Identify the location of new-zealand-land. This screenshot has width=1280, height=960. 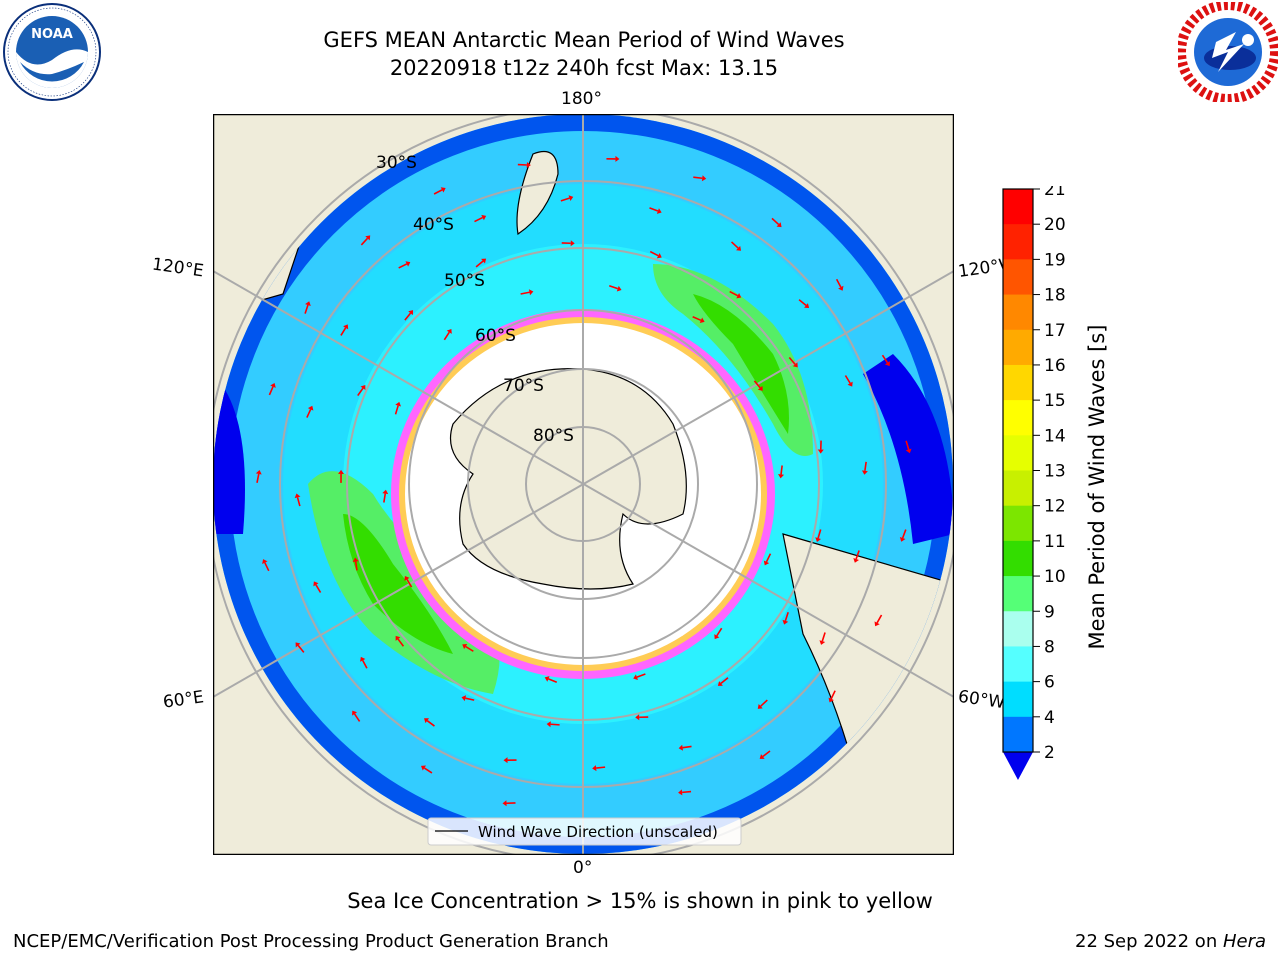
(537, 193).